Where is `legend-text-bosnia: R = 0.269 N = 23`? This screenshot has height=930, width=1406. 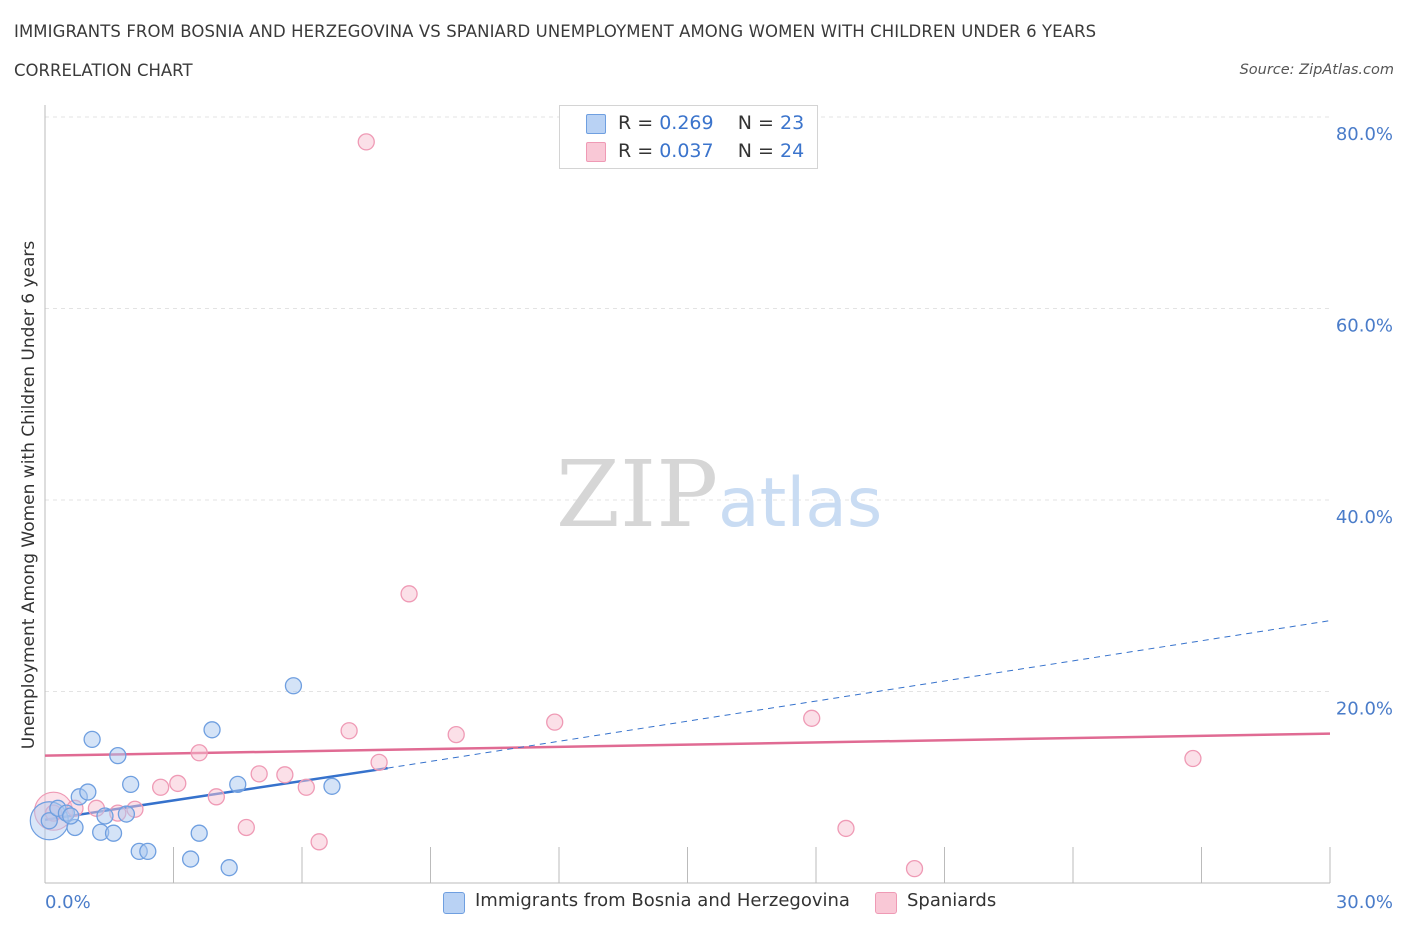 legend-text-bosnia: R = 0.269 N = 23 is located at coordinates (711, 123).